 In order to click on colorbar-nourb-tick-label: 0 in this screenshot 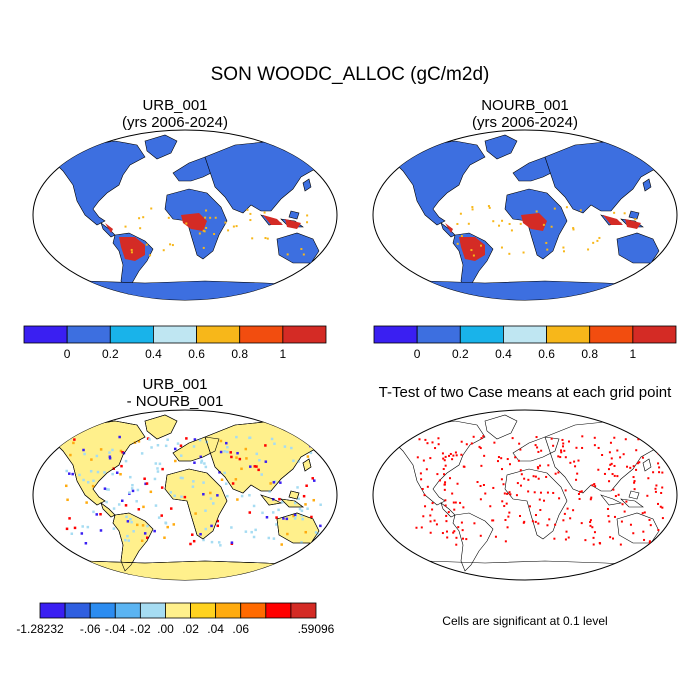, I will do `click(417, 354)`.